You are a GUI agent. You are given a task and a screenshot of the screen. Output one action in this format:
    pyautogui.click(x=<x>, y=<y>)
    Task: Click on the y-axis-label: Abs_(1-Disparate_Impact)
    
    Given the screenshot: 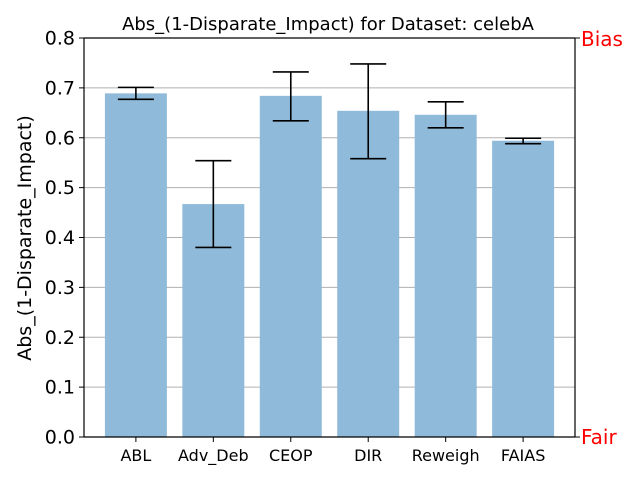 What is the action you would take?
    pyautogui.click(x=25, y=238)
    